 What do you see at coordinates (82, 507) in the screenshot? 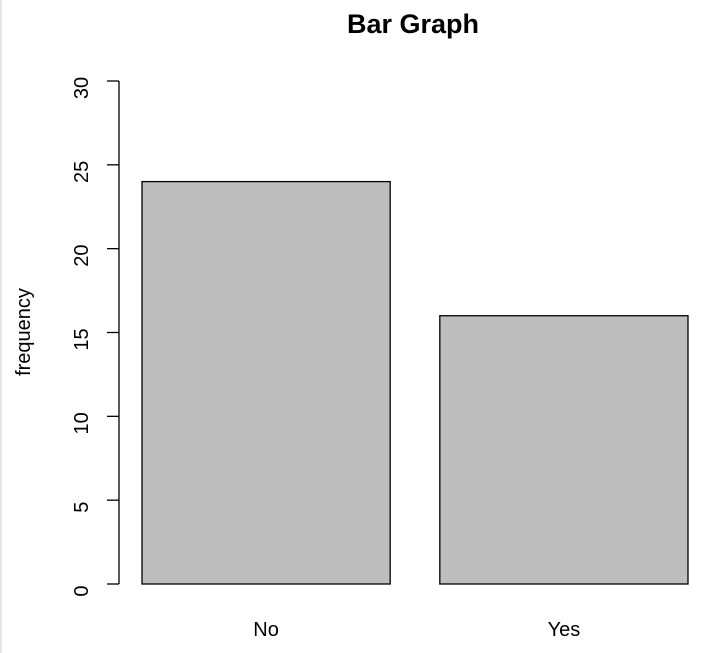
I see `y-tick-label: 5` at bounding box center [82, 507].